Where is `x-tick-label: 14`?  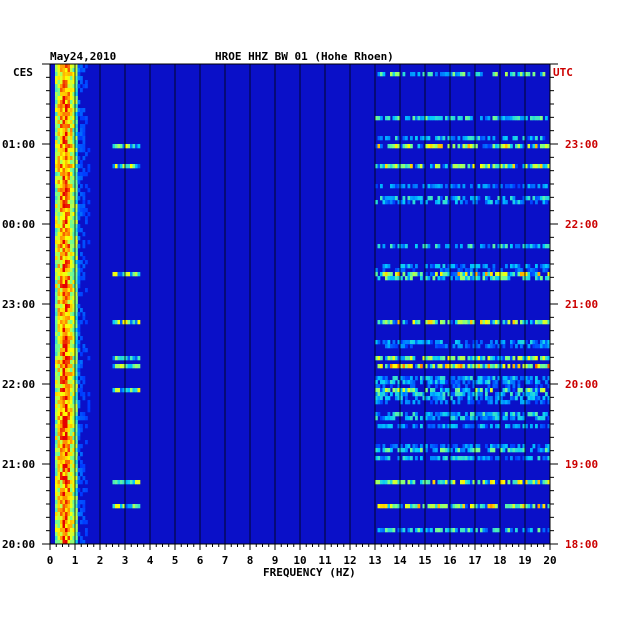
x-tick-label: 14 is located at coordinates (400, 560).